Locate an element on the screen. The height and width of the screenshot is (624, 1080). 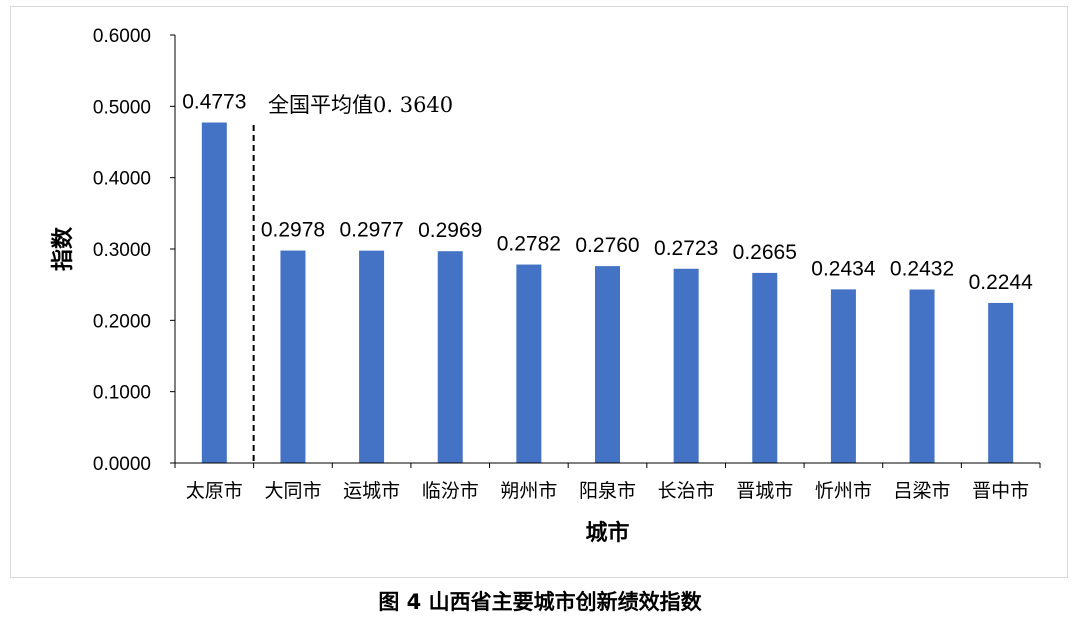
category-label: 太原市 is located at coordinates (214, 491).